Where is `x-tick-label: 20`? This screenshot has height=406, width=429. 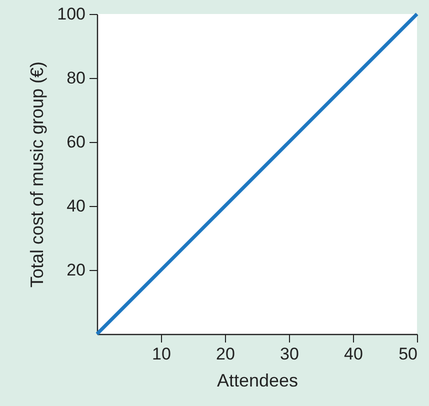 x-tick-label: 20 is located at coordinates (225, 354).